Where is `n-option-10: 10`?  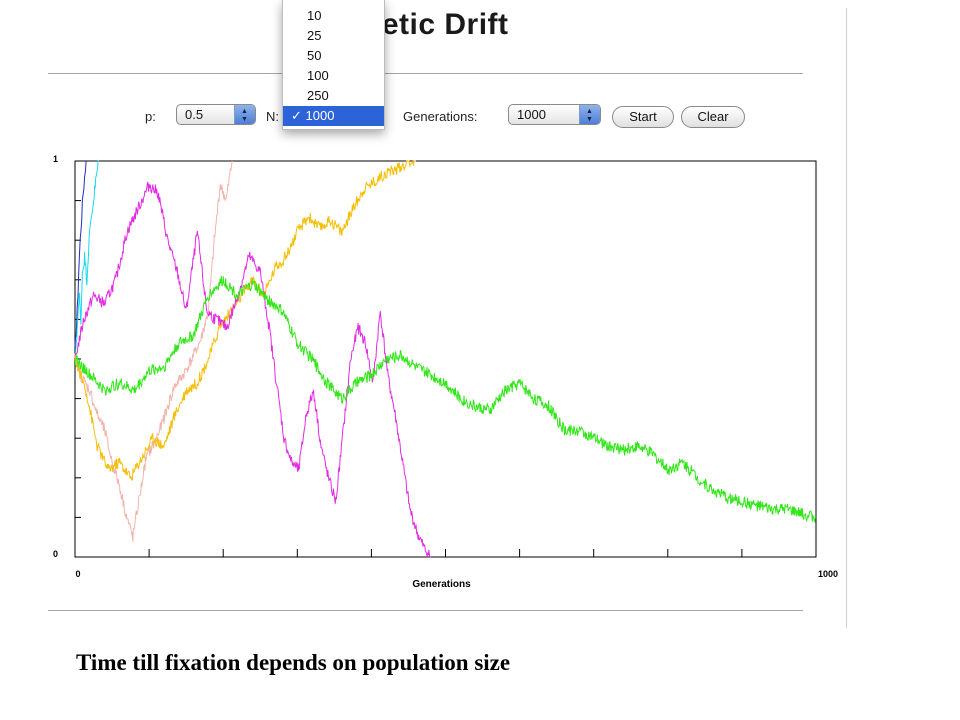 n-option-10: 10 is located at coordinates (314, 15).